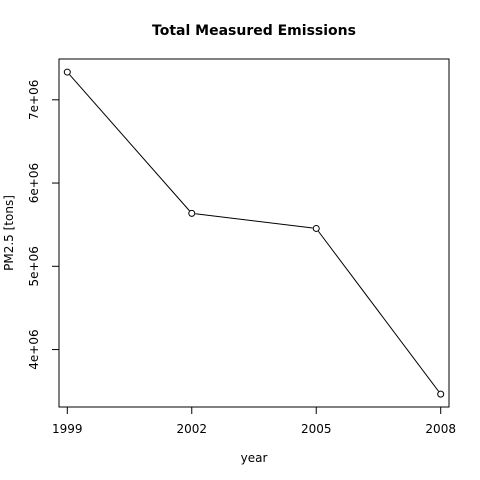 The image size is (480, 480). I want to click on chart-title: Total Measured Emissions, so click(254, 31).